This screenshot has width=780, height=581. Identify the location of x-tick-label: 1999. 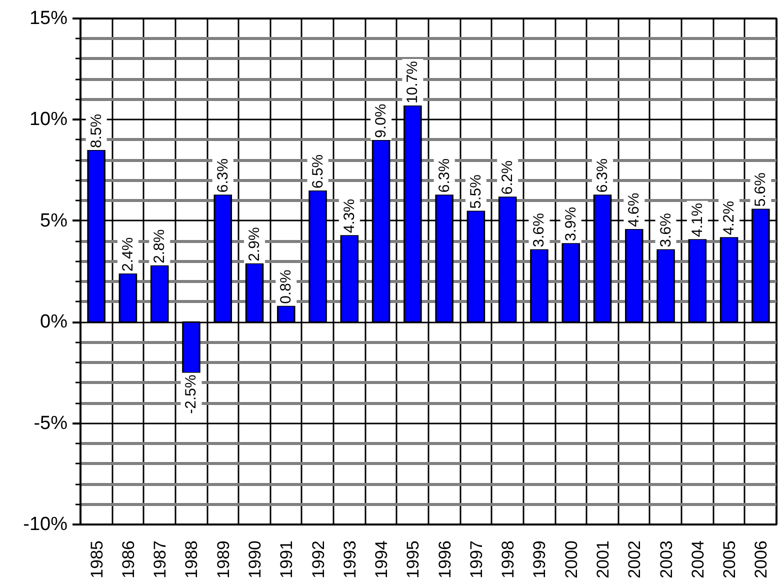
(540, 559).